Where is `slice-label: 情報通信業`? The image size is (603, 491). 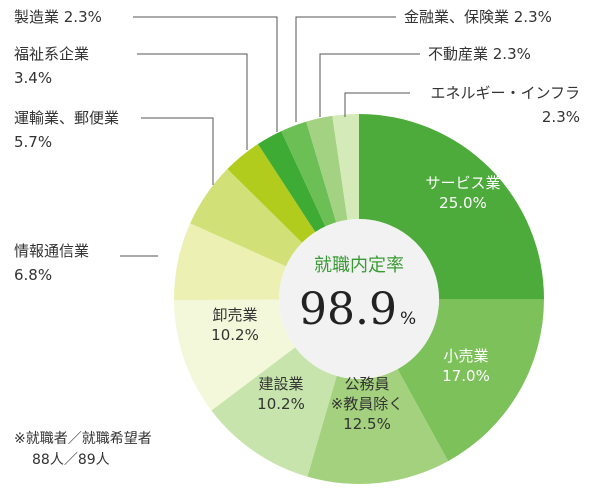
slice-label: 情報通信業 is located at coordinates (51, 251).